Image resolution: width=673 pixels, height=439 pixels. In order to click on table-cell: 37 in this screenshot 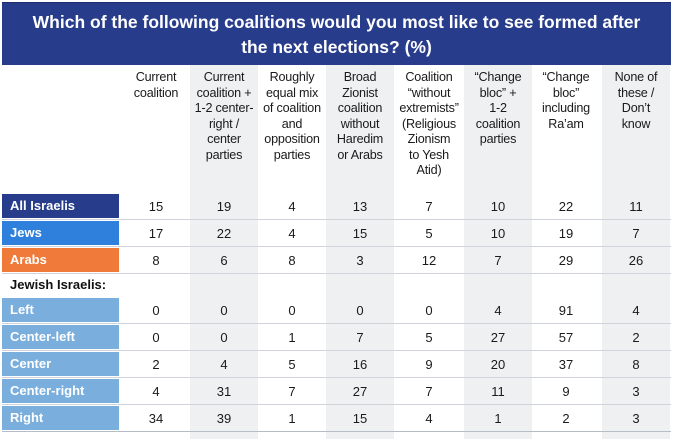, I will do `click(566, 364)`.